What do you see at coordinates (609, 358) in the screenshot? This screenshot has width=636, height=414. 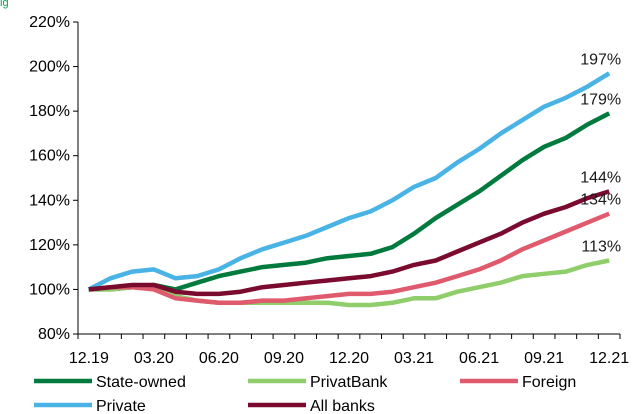 I see `x-tick-label: 12.21` at bounding box center [609, 358].